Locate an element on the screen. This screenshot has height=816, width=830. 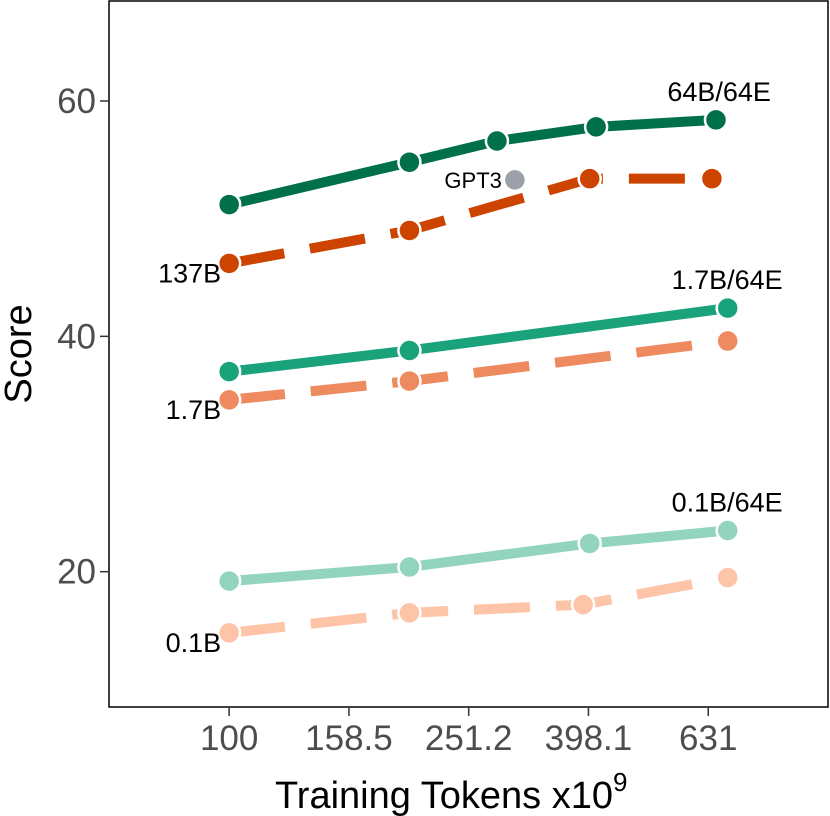
reference-point-gpt3 is located at coordinates (515, 180).